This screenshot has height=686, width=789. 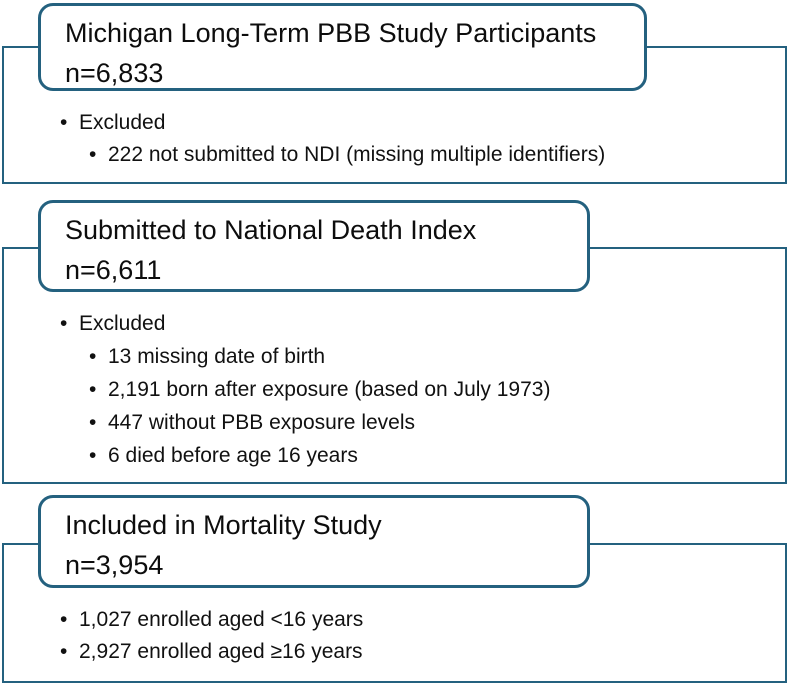 What do you see at coordinates (233, 455) in the screenshot?
I see `bullet-text: 6 died before age 16 years` at bounding box center [233, 455].